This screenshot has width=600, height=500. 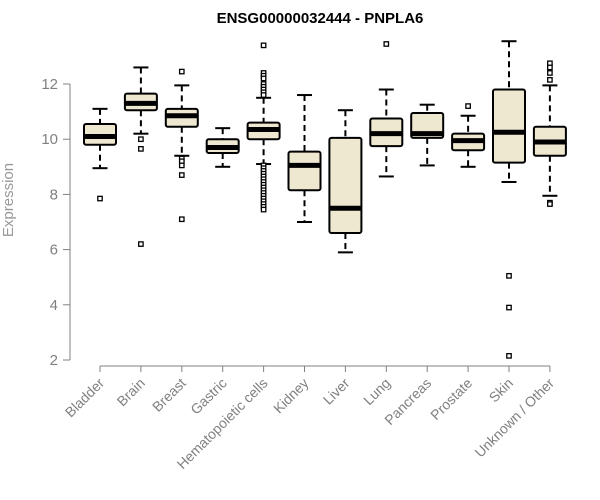 I want to click on y-tick-label: 6, so click(x=54, y=250).